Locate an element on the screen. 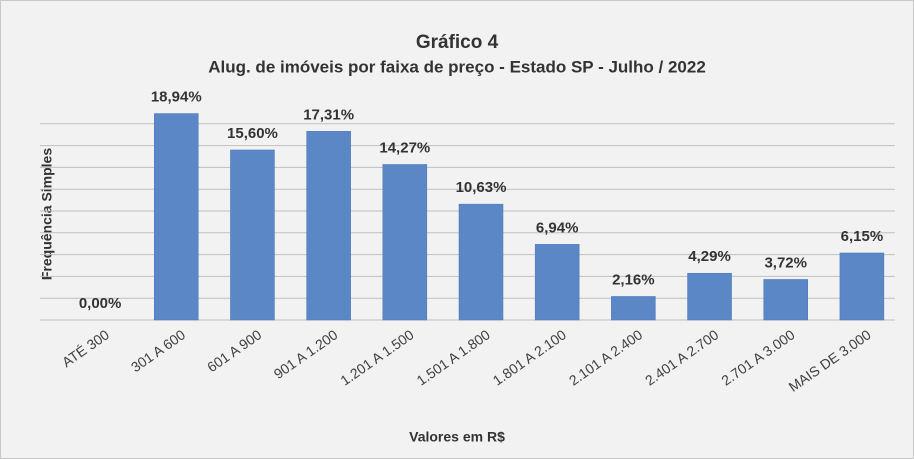  y-axis-title: Frequência Simples is located at coordinates (47, 214).